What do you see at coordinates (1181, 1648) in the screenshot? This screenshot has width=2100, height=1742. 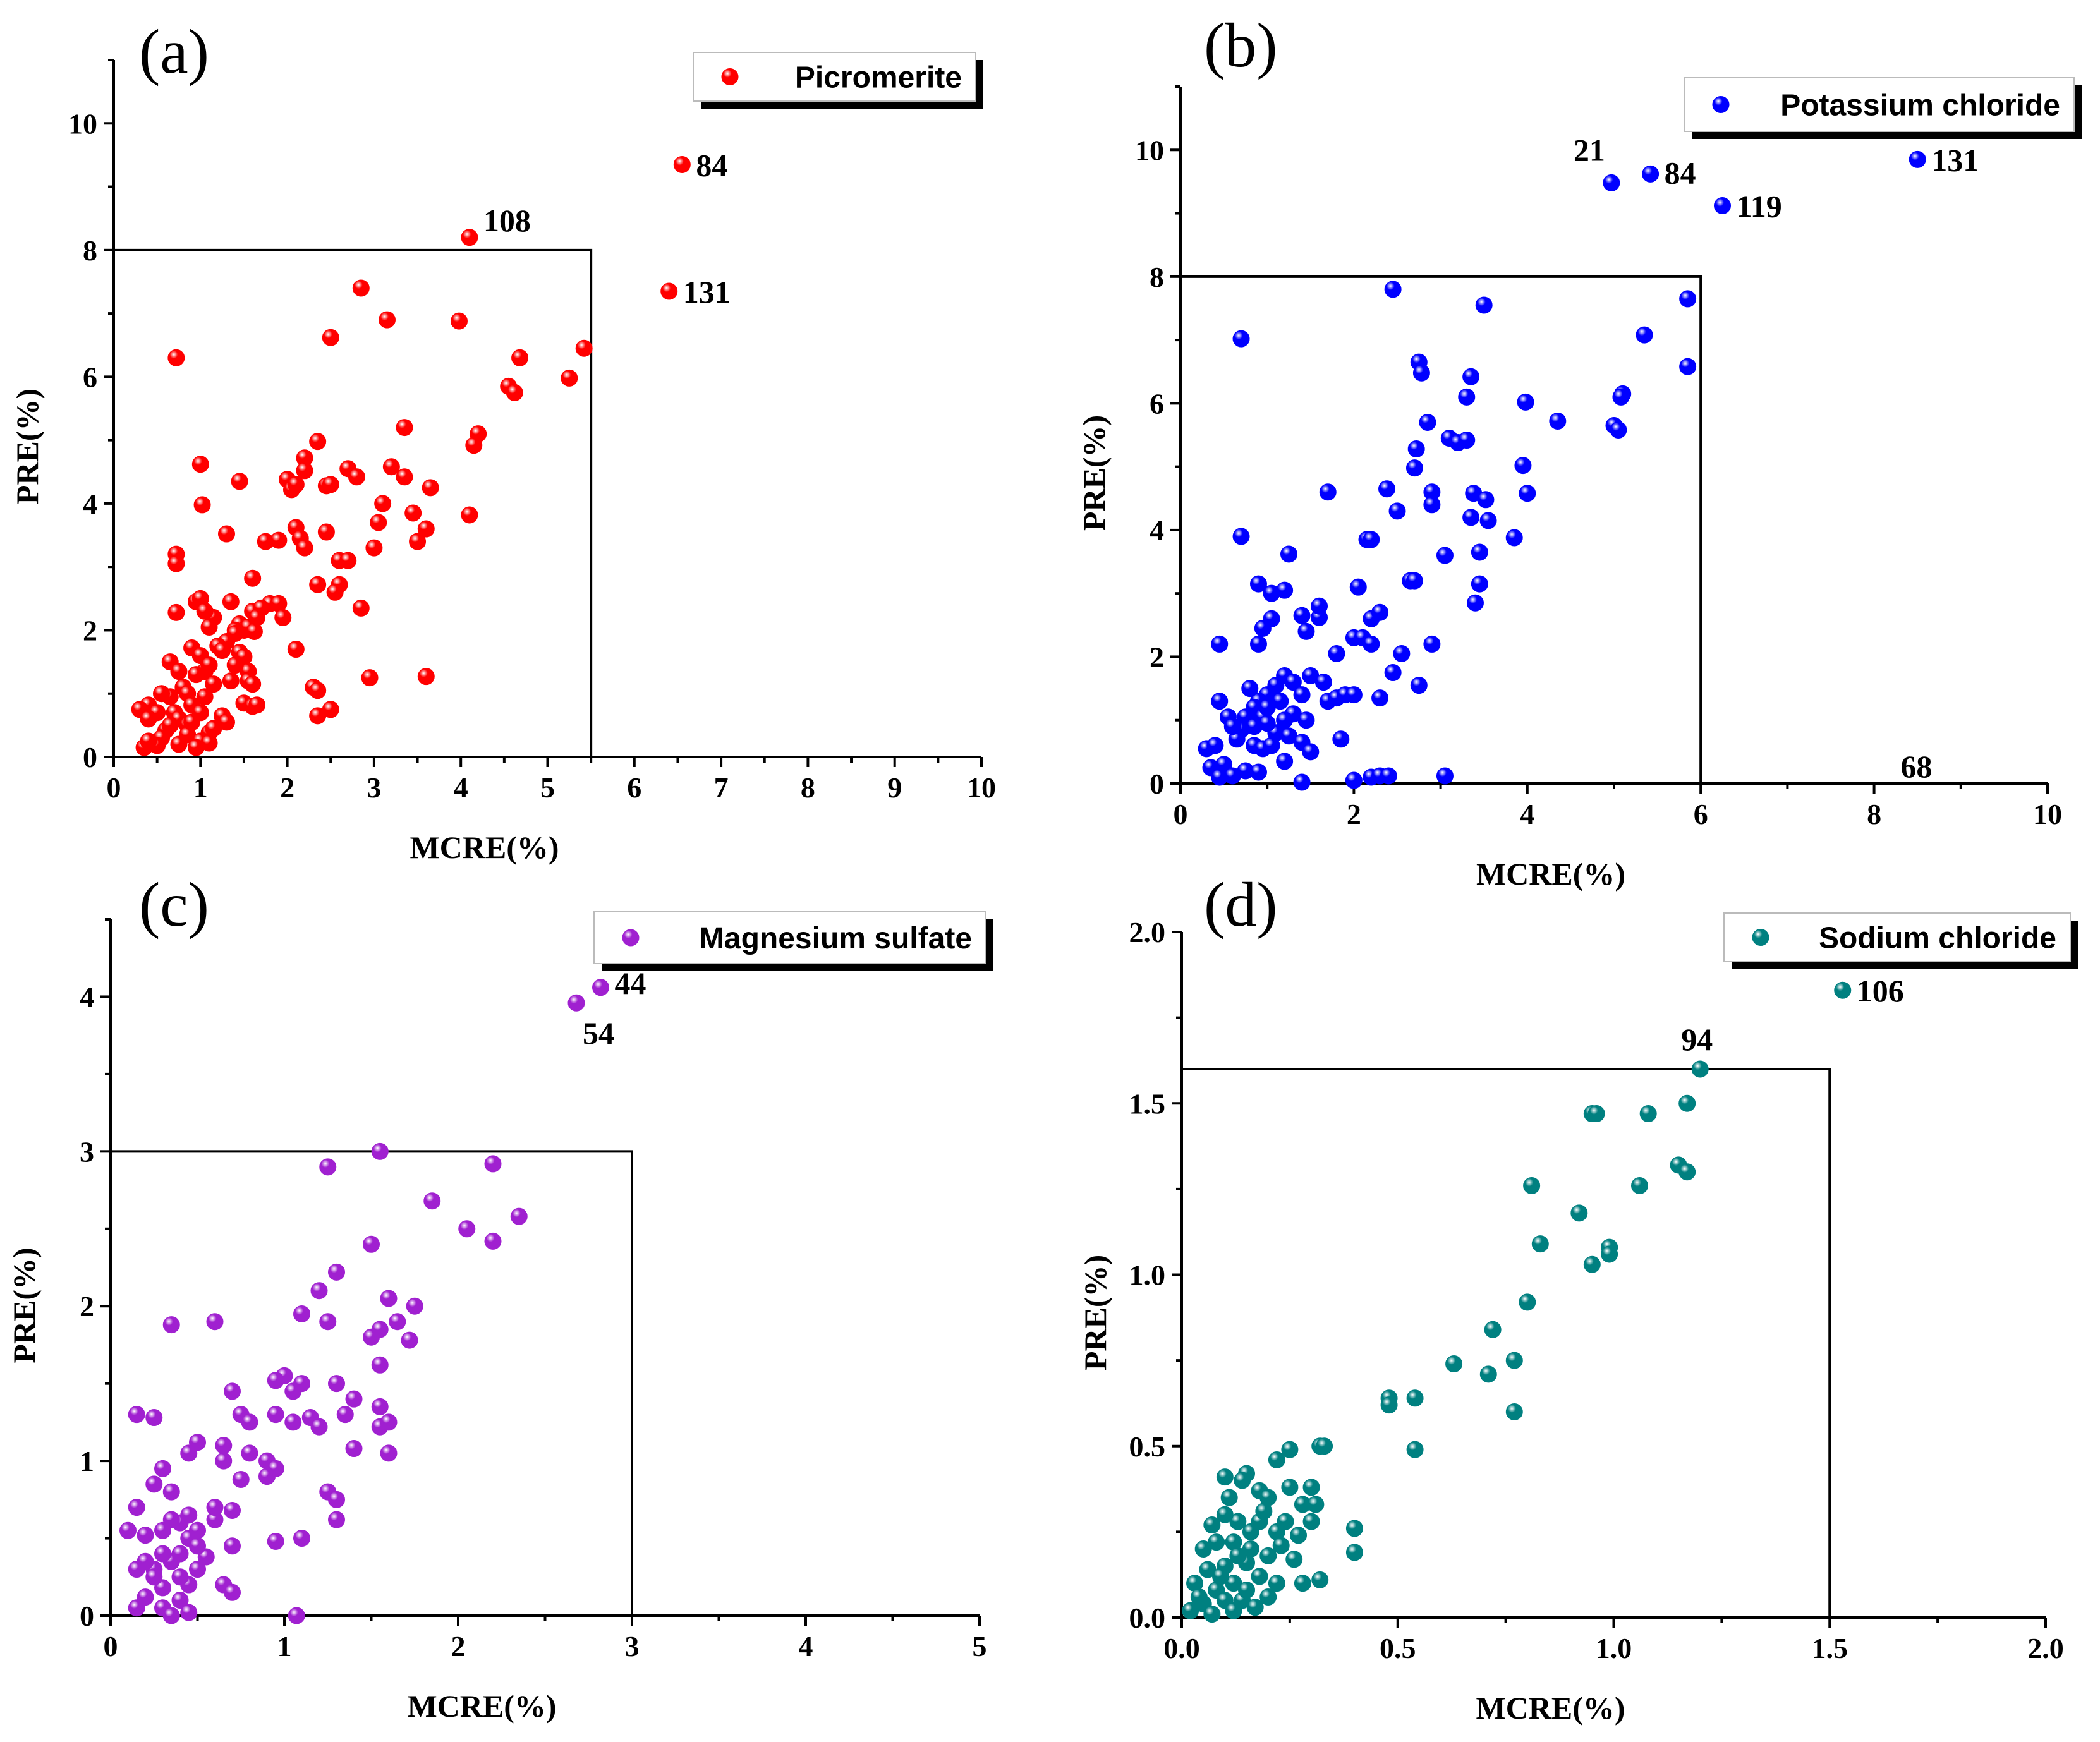 I see `x-tick-label: 0.0` at bounding box center [1181, 1648].